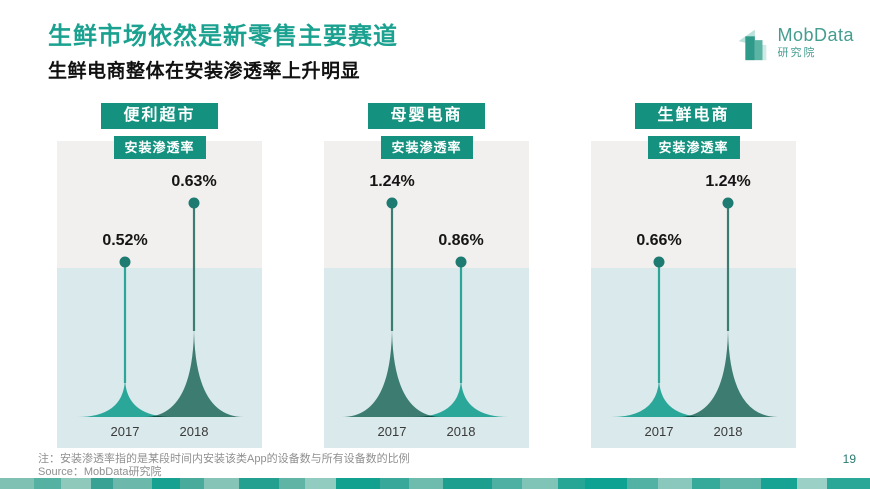 This screenshot has height=489, width=870. What do you see at coordinates (426, 116) in the screenshot?
I see `panel-title-badge: 母婴电商` at bounding box center [426, 116].